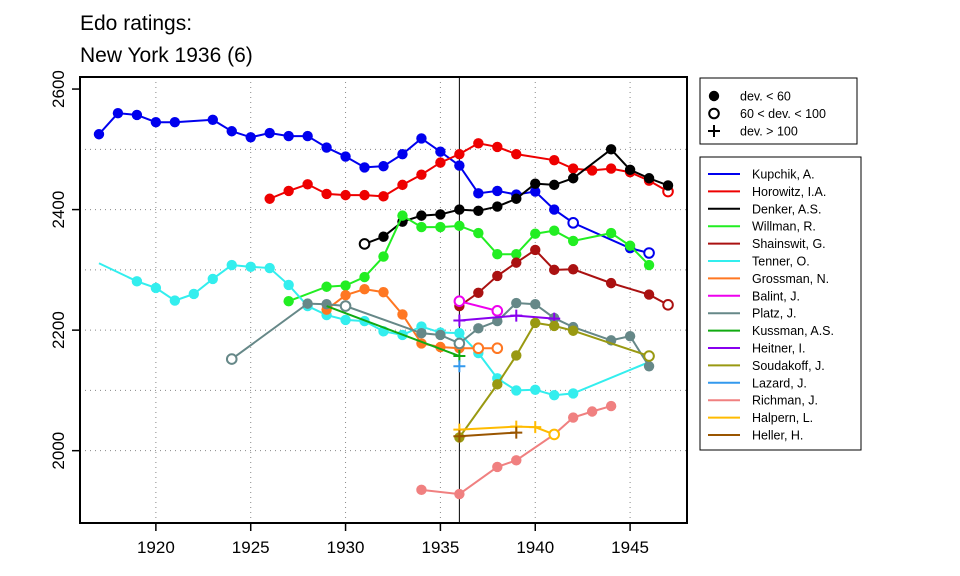 This screenshot has height=576, width=960. I want to click on marker-legend-box, so click(778, 111).